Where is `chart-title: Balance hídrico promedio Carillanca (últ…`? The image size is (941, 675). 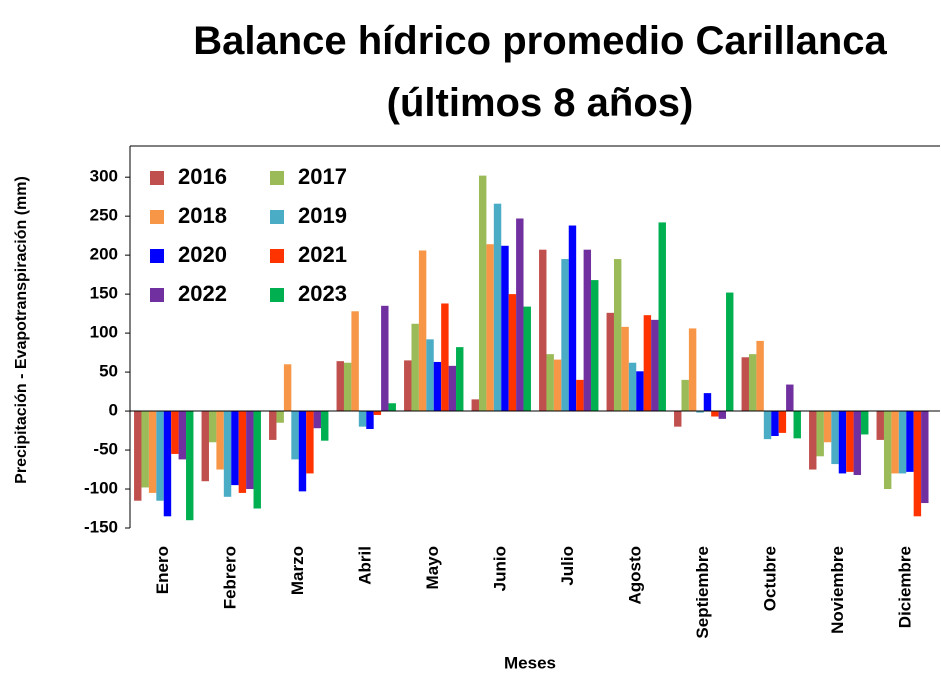
chart-title: Balance hídrico promedio Carillanca (últ… is located at coordinates (540, 72).